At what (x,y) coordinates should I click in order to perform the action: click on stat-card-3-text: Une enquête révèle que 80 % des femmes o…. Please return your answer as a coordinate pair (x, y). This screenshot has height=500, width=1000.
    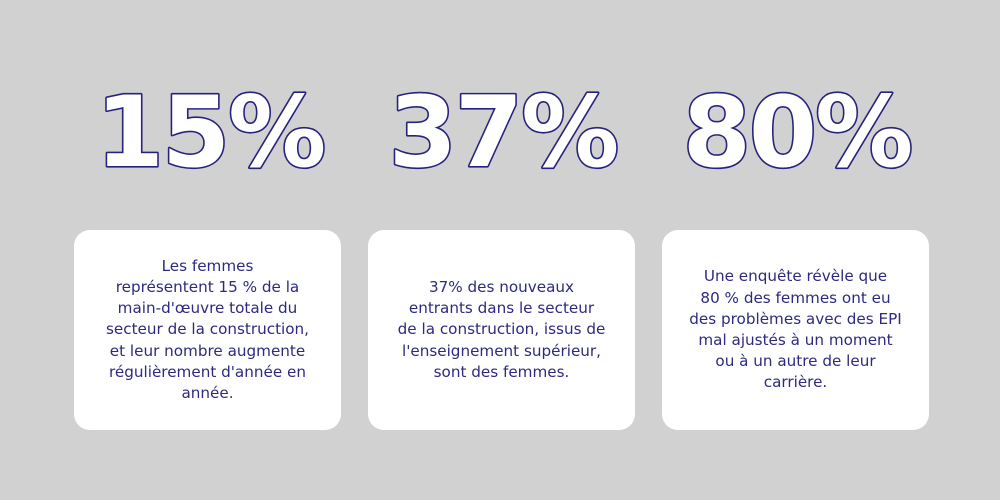
    Looking at the image, I should click on (795, 329).